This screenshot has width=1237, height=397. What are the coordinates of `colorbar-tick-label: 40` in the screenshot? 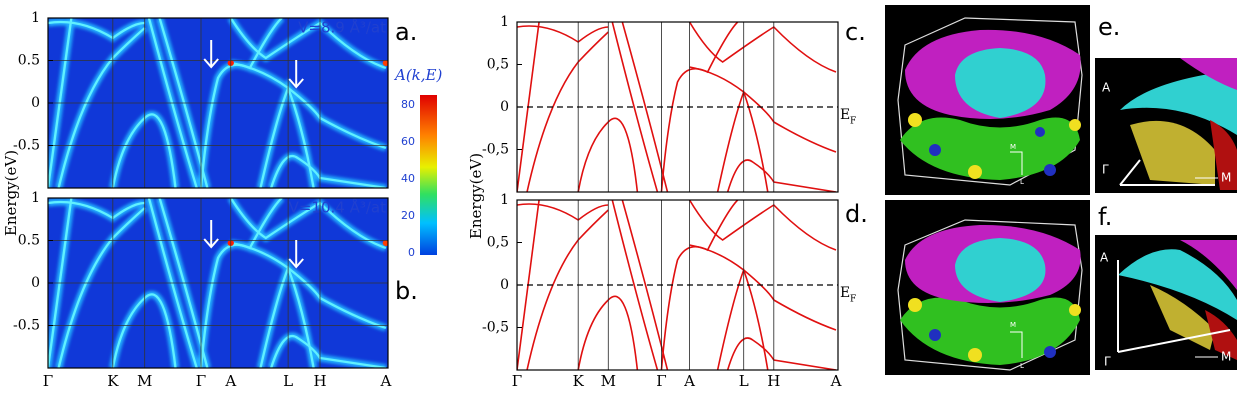 It's located at (408, 178).